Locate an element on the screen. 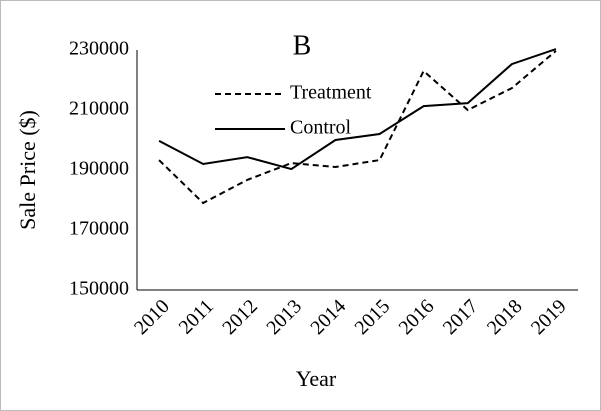  legend-label: Treatment is located at coordinates (331, 93).